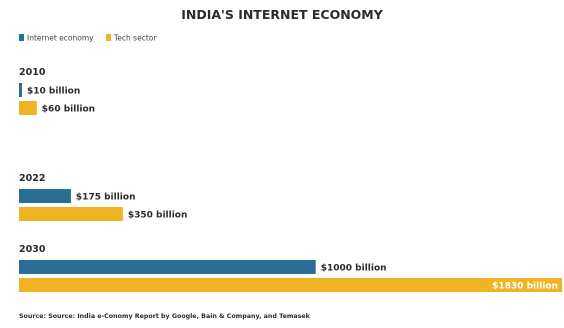 This screenshot has width=564, height=328. I want to click on bar-internet-economy-2022, so click(45, 196).